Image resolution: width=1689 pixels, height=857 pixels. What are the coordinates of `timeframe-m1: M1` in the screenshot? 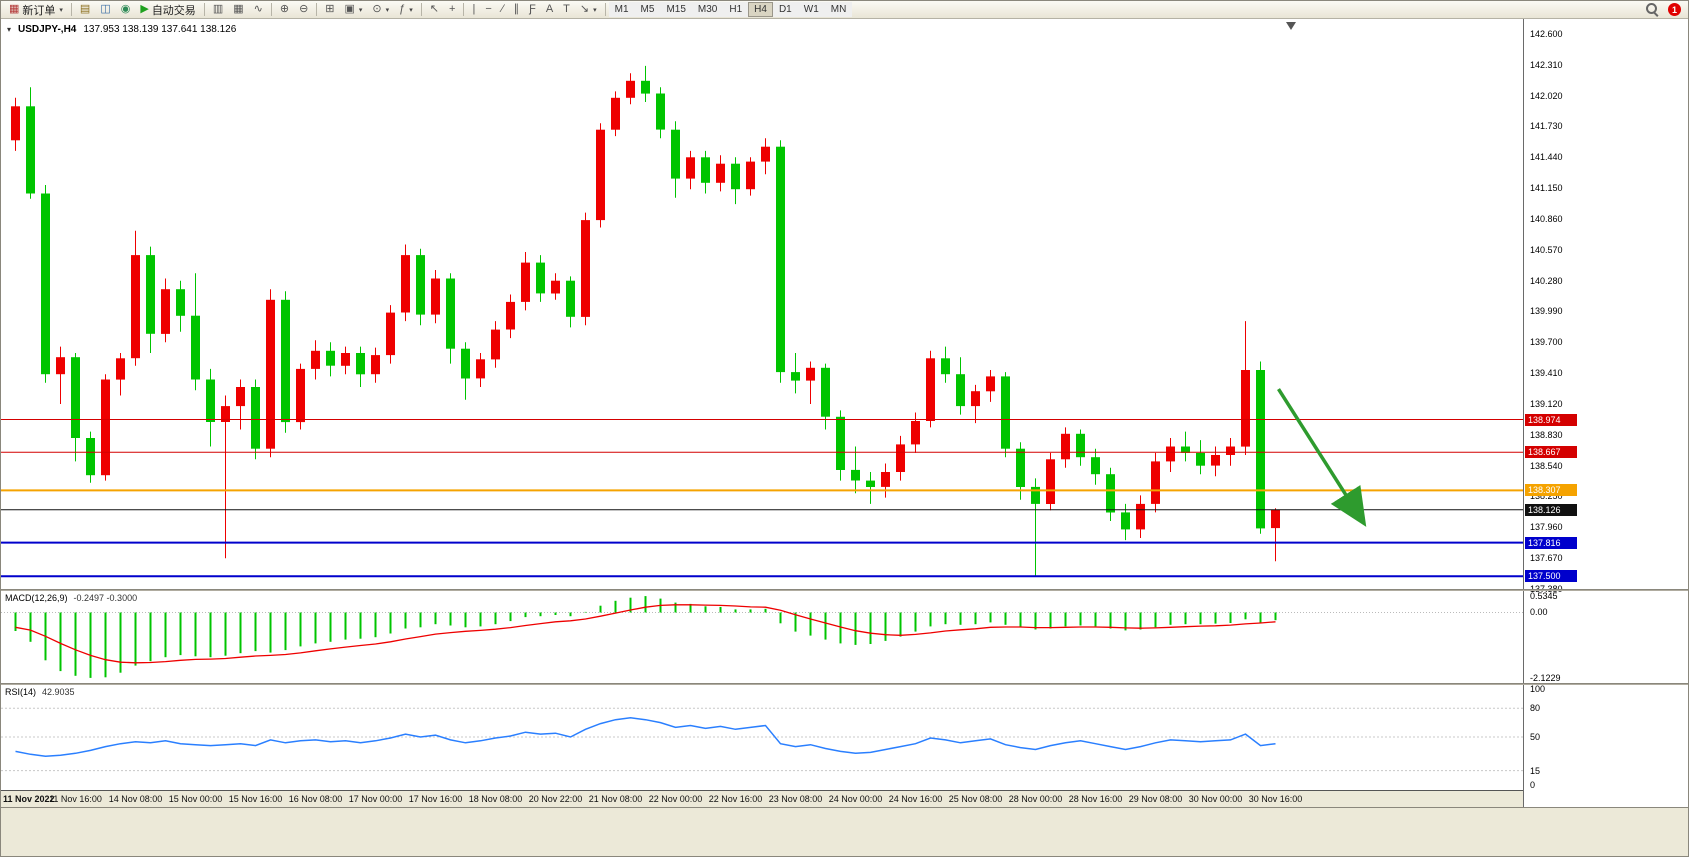 It's located at (621, 9).